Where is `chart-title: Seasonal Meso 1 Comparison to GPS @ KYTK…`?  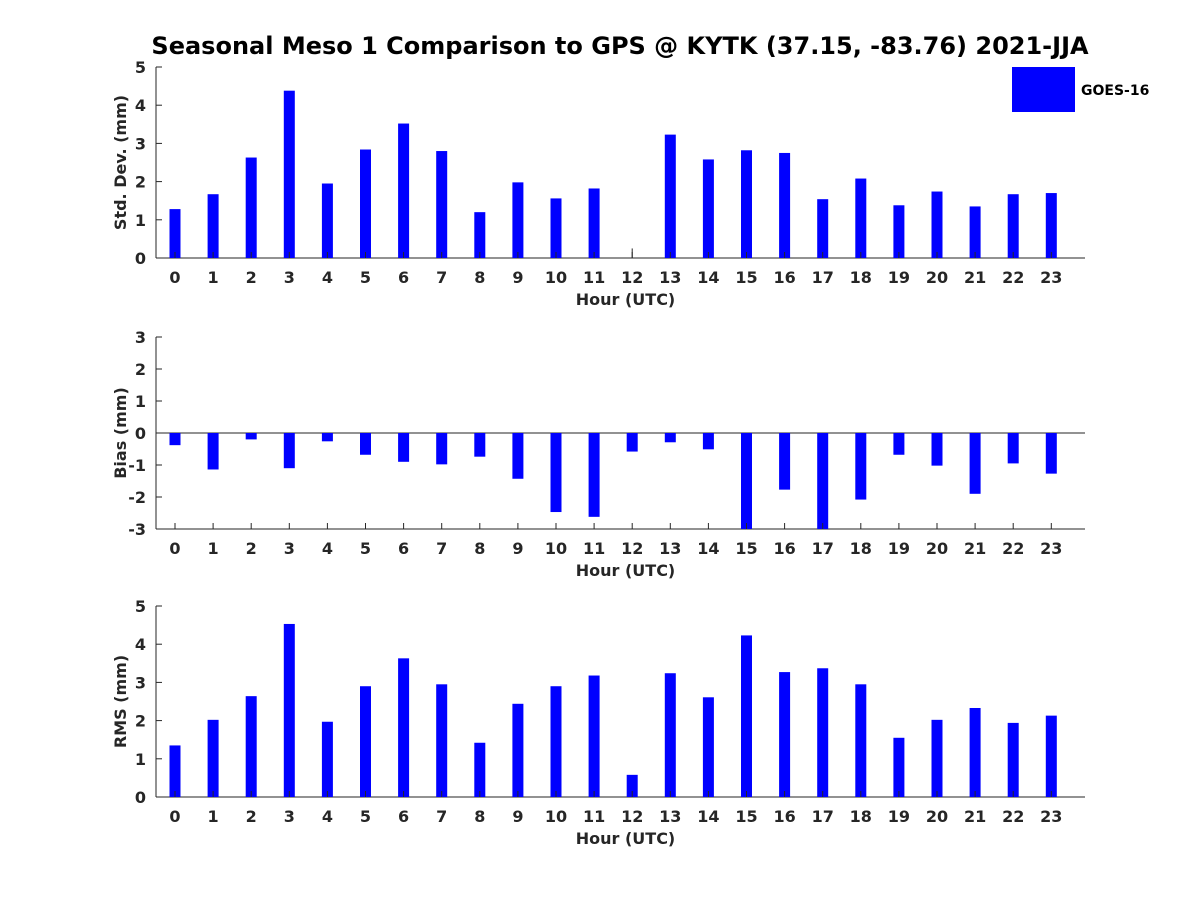 chart-title: Seasonal Meso 1 Comparison to GPS @ KYTK… is located at coordinates (620, 46).